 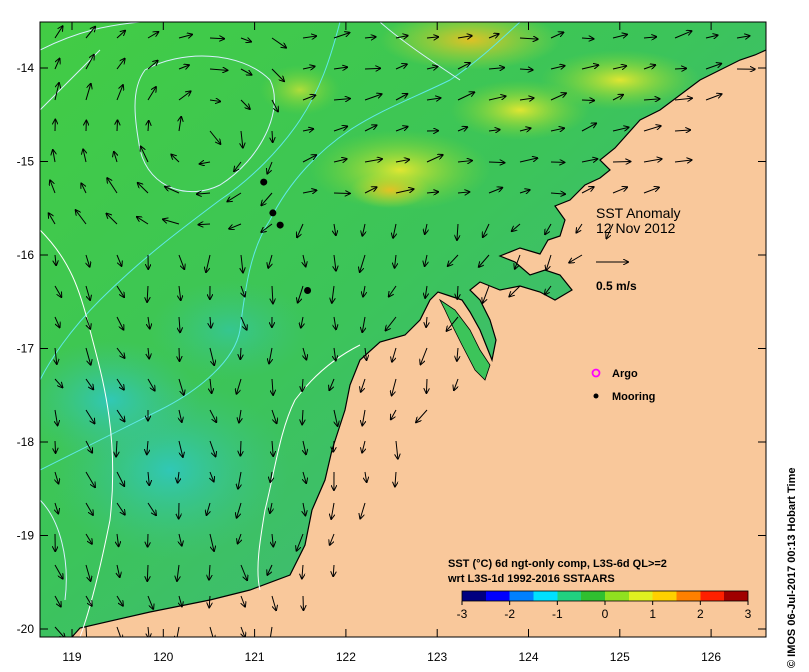 What do you see at coordinates (633, 397) in the screenshot?
I see `mooring-legend-label: Mooring` at bounding box center [633, 397].